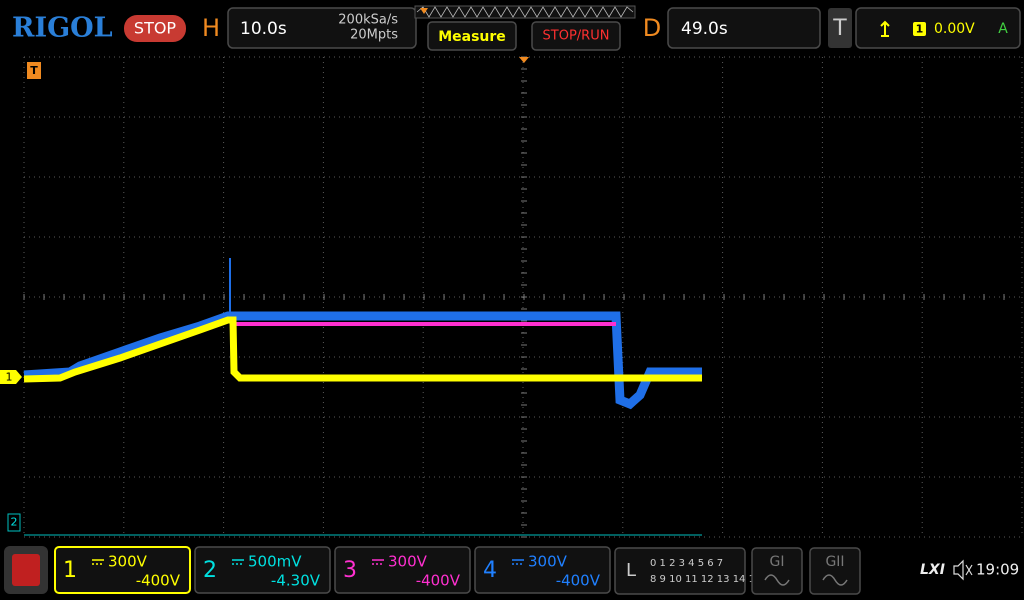 Image resolution: width=1024 pixels, height=600 pixels. I want to click on channel-1-marker, so click(11, 377).